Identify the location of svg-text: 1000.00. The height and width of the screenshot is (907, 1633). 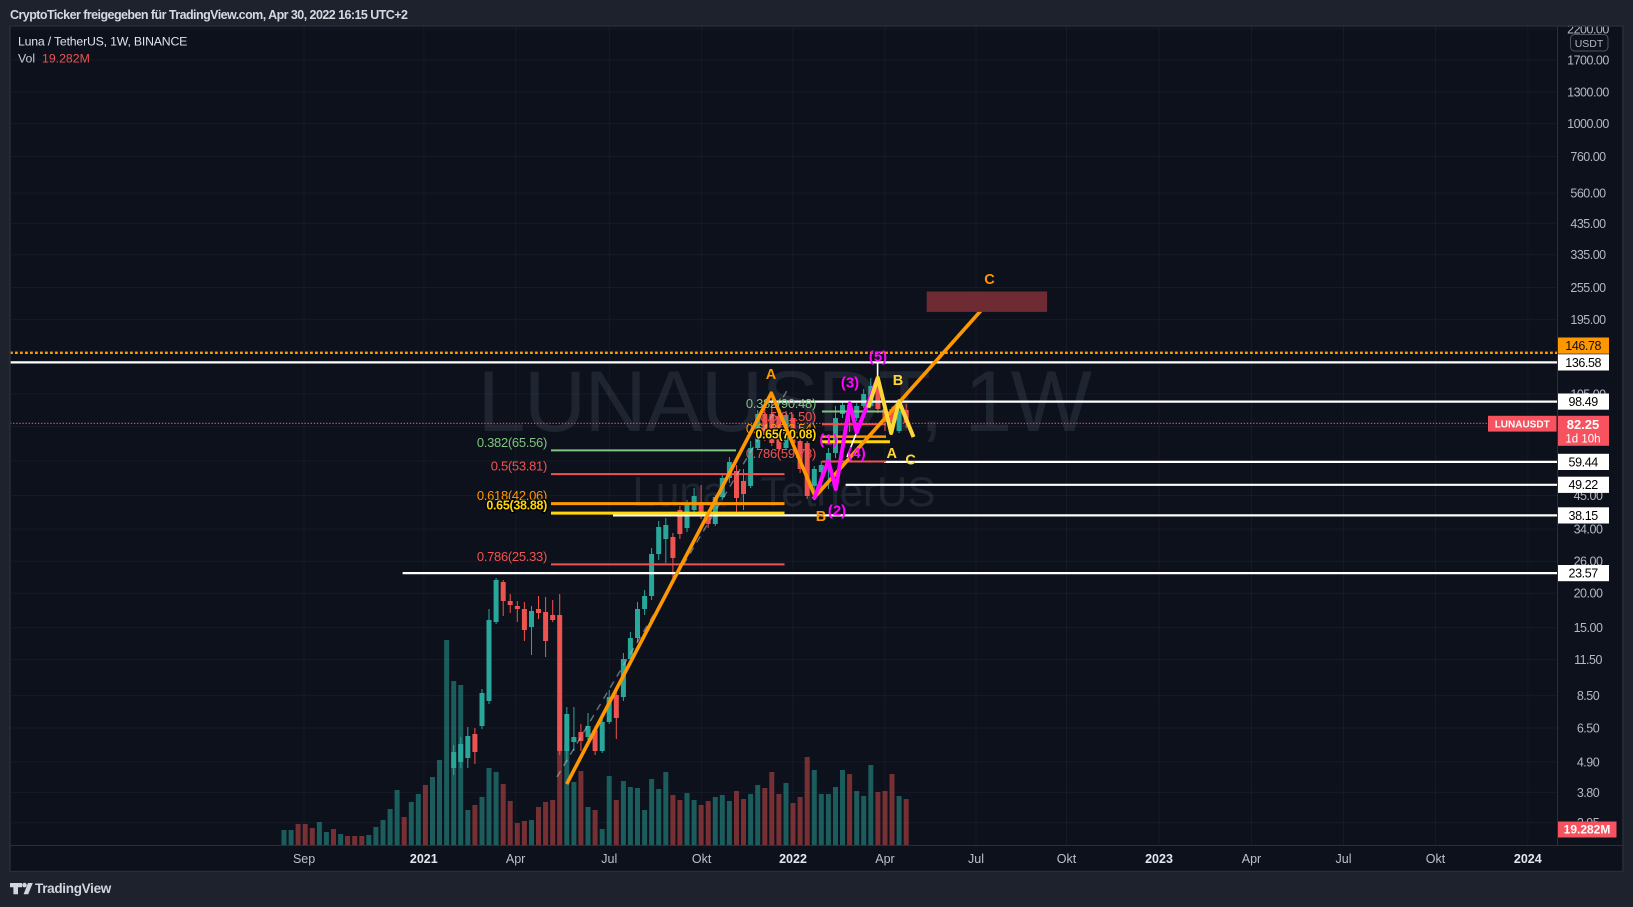
(1588, 124).